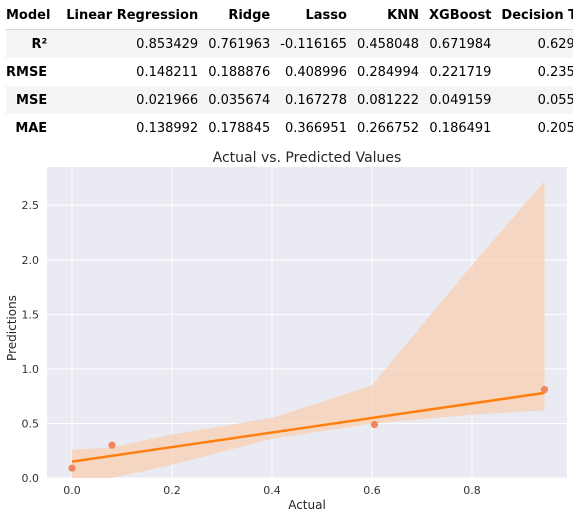 This screenshot has height=522, width=573. Describe the element at coordinates (28, 15) in the screenshot. I see `column-header: Model` at that location.